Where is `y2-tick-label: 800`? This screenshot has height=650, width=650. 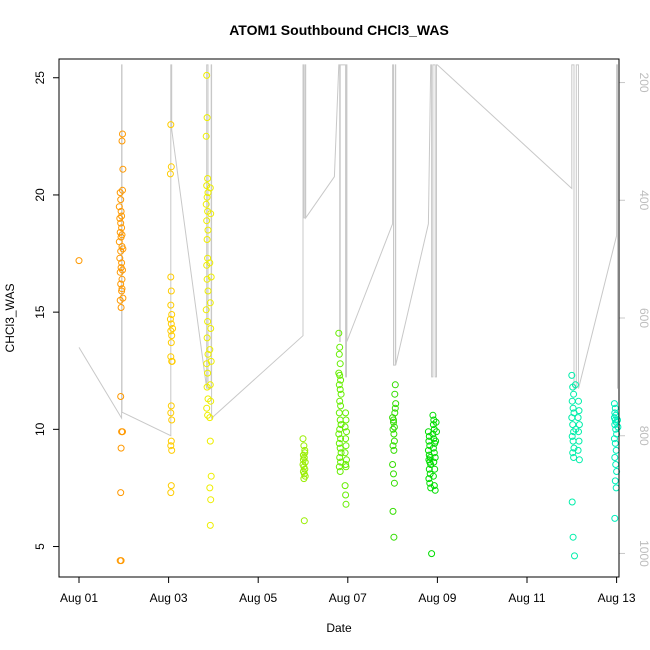
y2-tick-label: 800 is located at coordinates (643, 436).